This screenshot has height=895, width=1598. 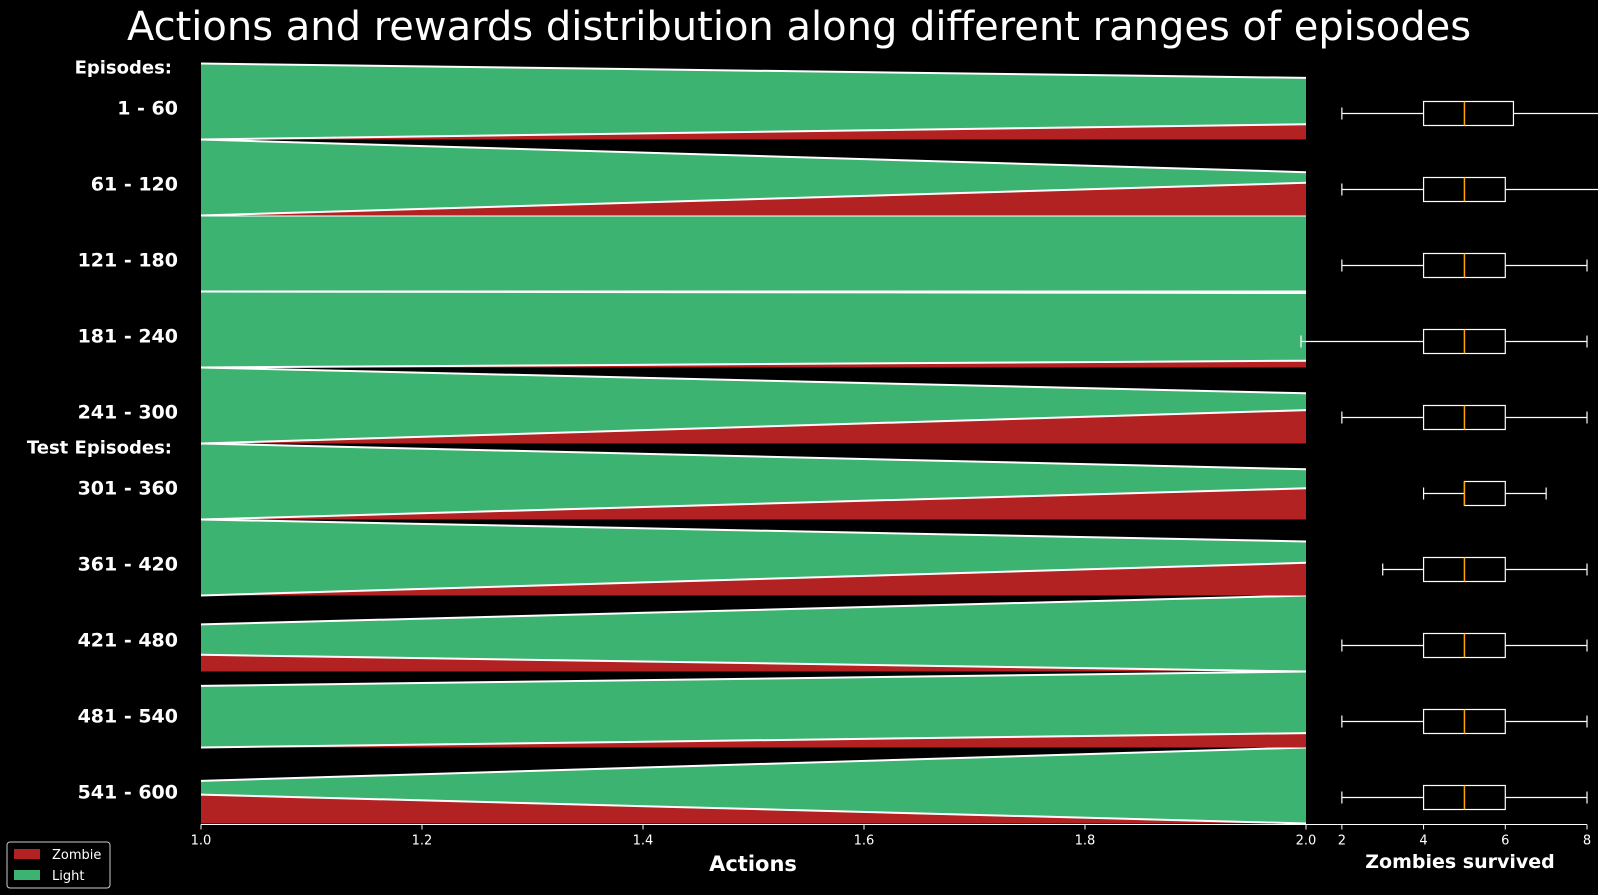 I want to click on row-label: 481 - 540, so click(x=128, y=717).